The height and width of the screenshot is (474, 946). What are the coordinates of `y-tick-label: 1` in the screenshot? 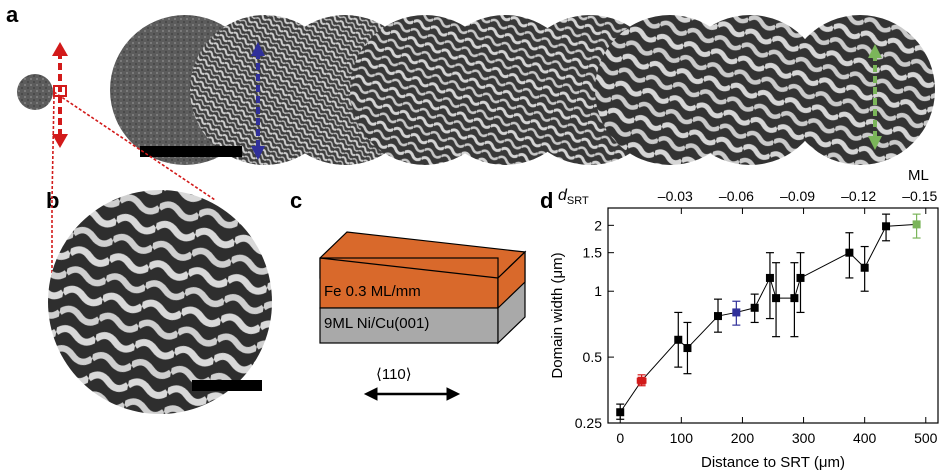 It's located at (598, 291).